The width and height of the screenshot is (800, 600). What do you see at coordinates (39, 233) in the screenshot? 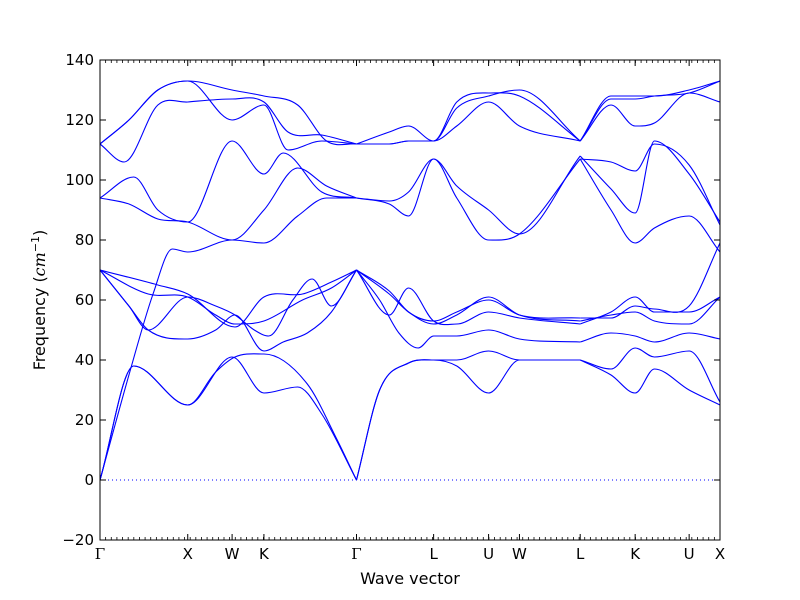
I see `y-axis-title-close: )` at bounding box center [39, 233].